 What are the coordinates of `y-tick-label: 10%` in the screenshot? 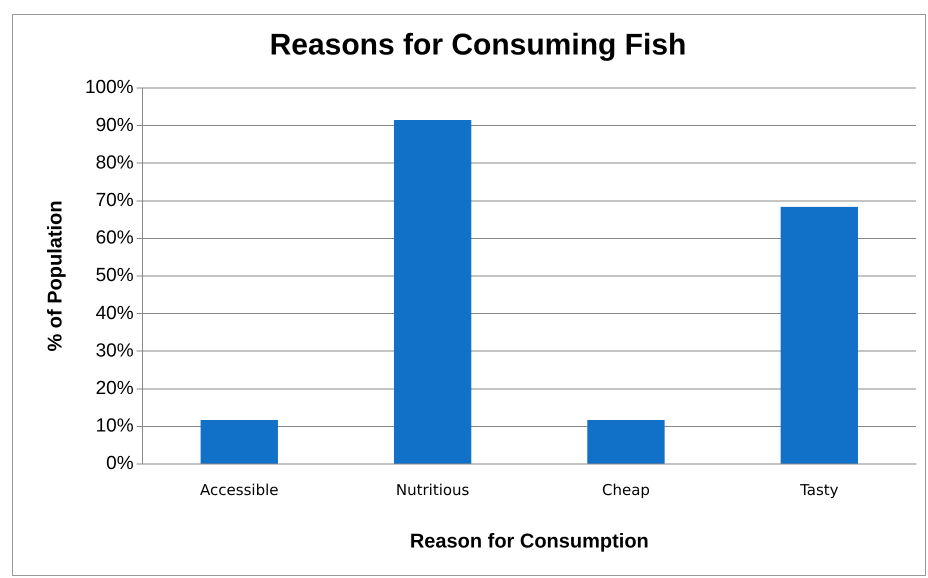 It's located at (115, 426).